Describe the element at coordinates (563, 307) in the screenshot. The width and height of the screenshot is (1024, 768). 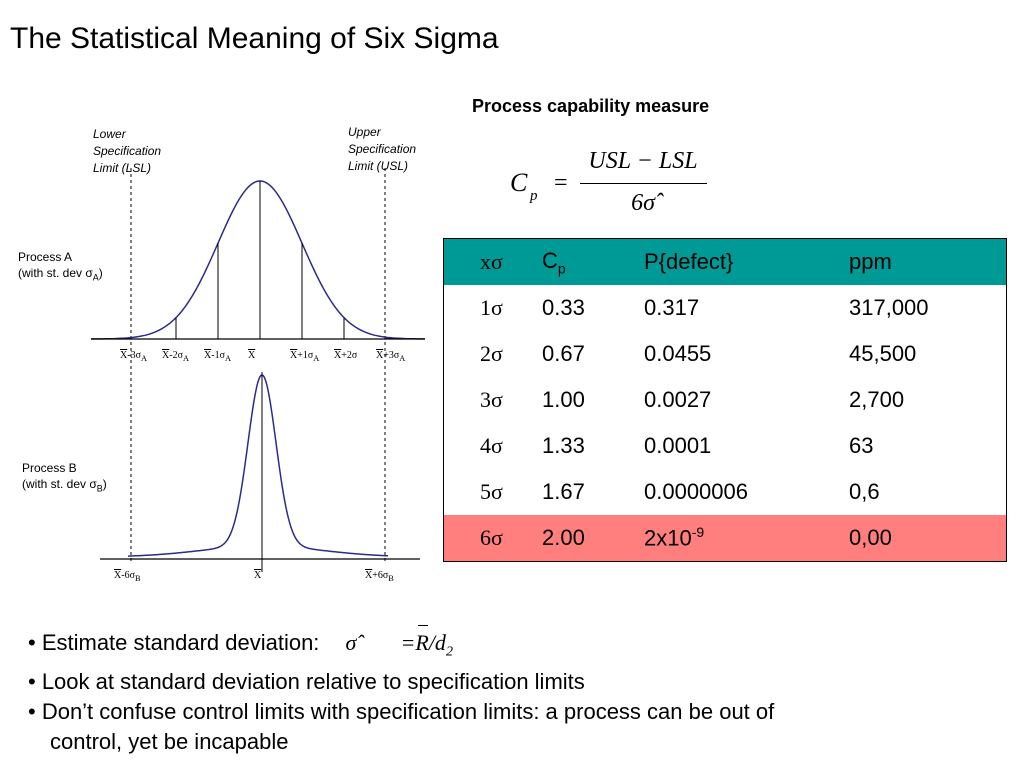
I see `cell-cp: 0.33` at that location.